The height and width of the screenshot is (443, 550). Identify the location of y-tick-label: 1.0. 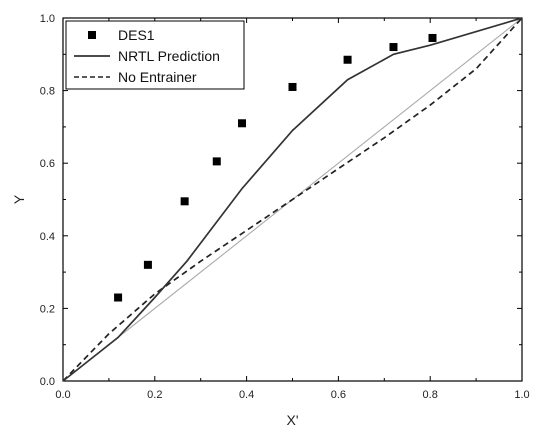
(47, 19).